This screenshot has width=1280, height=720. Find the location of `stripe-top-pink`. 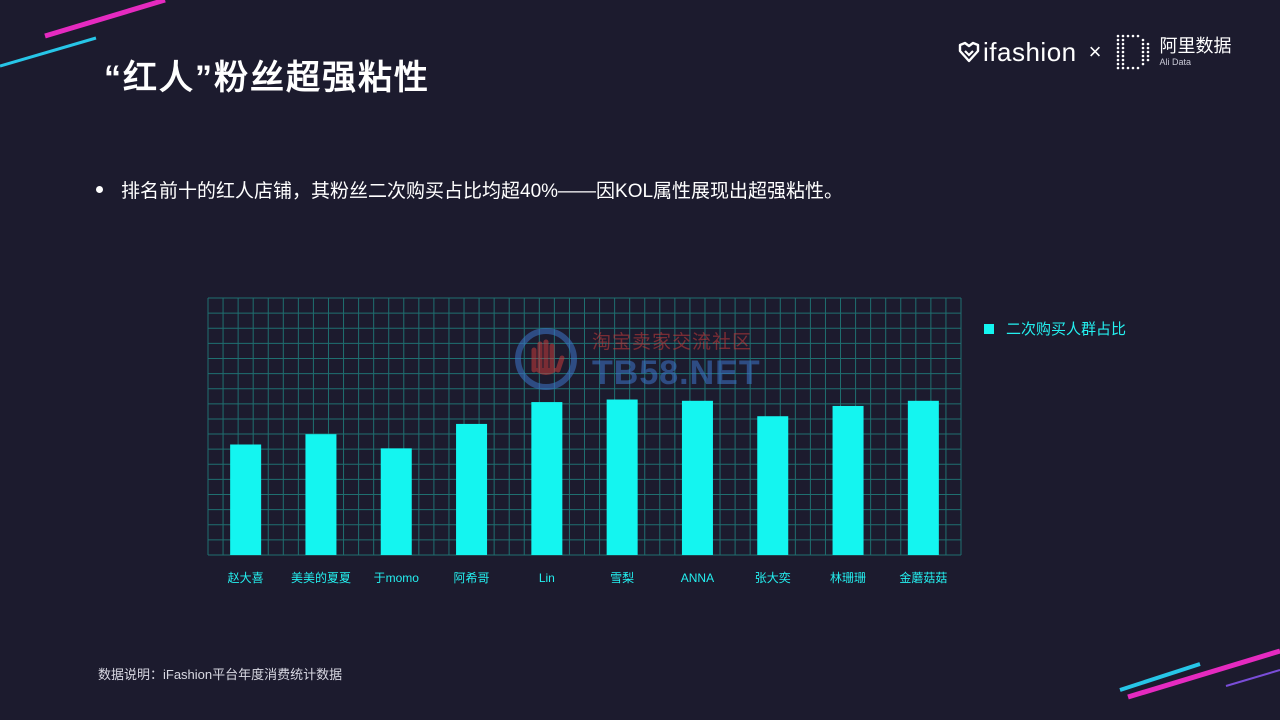

stripe-top-pink is located at coordinates (105, 19).